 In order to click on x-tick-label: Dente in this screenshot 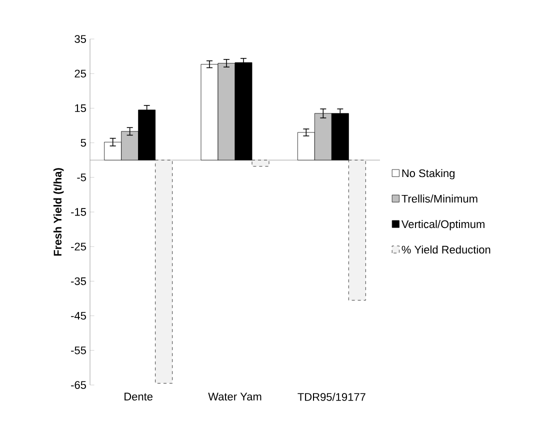, I will do `click(138, 396)`.